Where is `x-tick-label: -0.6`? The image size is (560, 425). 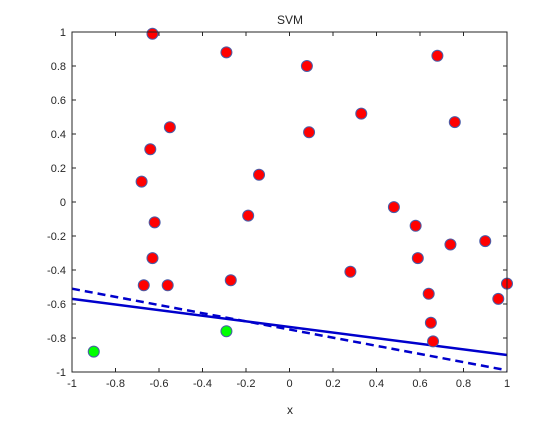 x-tick-label: -0.6 is located at coordinates (159, 384).